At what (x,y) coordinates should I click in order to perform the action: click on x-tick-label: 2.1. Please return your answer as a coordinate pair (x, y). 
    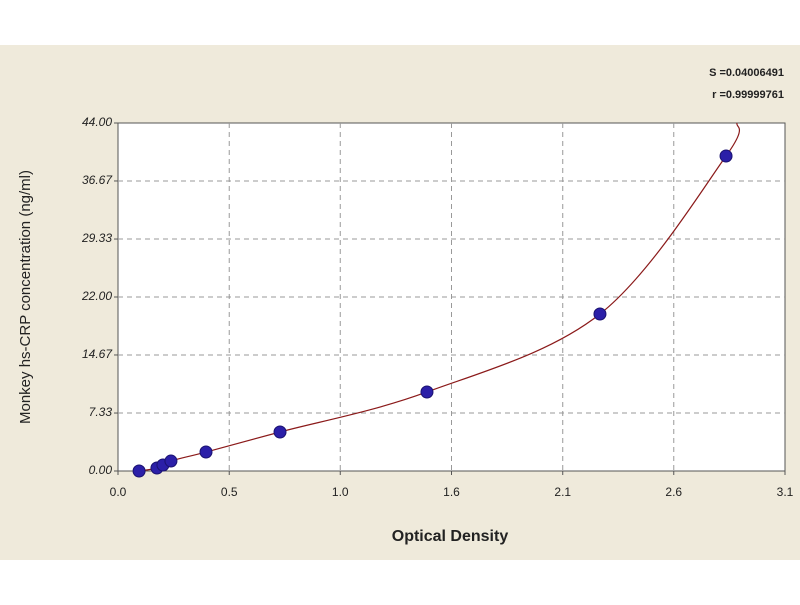
    Looking at the image, I should click on (562, 492).